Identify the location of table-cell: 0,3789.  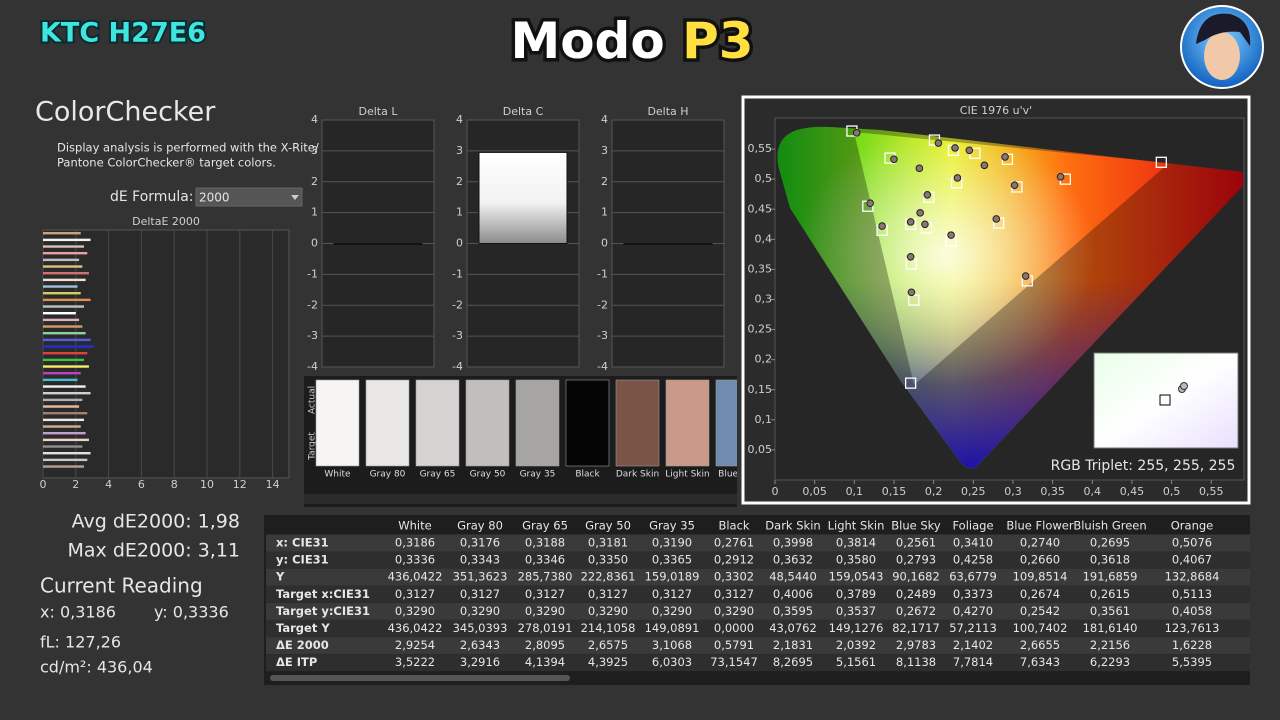
(856, 594).